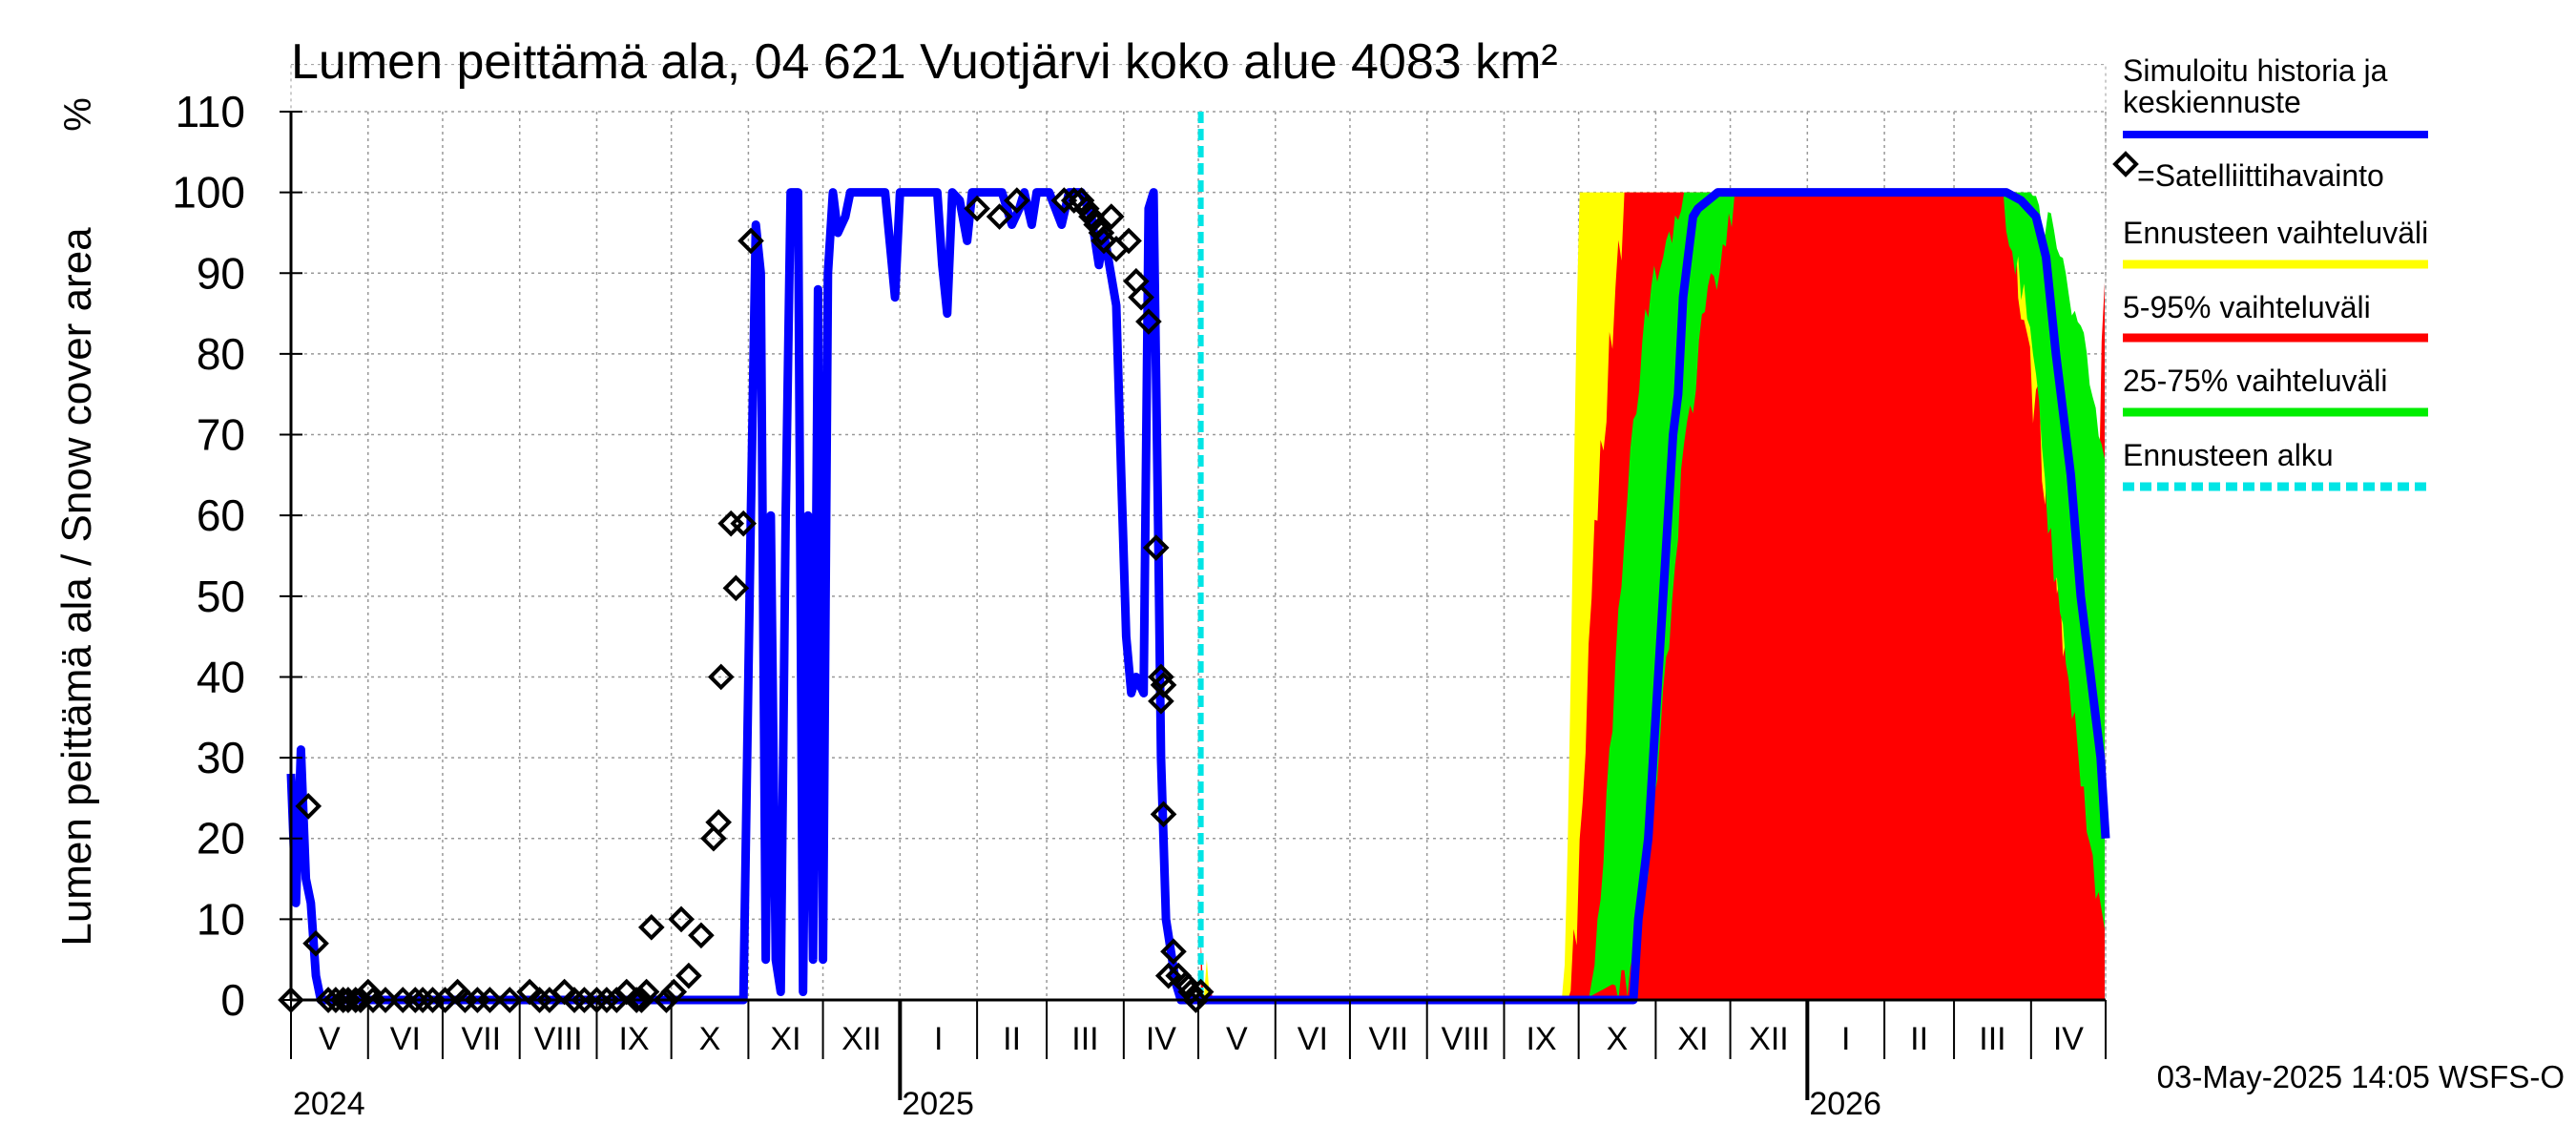 The height and width of the screenshot is (1145, 2576). I want to click on legend-label-5: Ennusteen alku, so click(2228, 455).